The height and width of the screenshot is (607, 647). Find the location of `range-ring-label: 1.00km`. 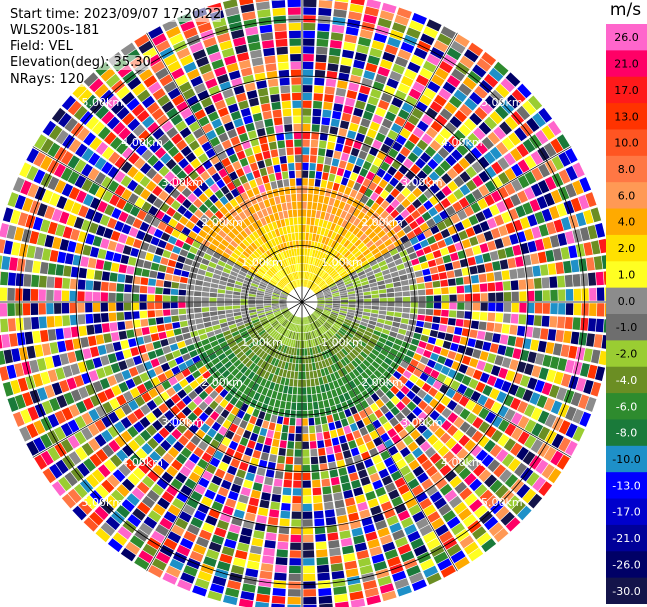

range-ring-label: 1.00km is located at coordinates (342, 262).